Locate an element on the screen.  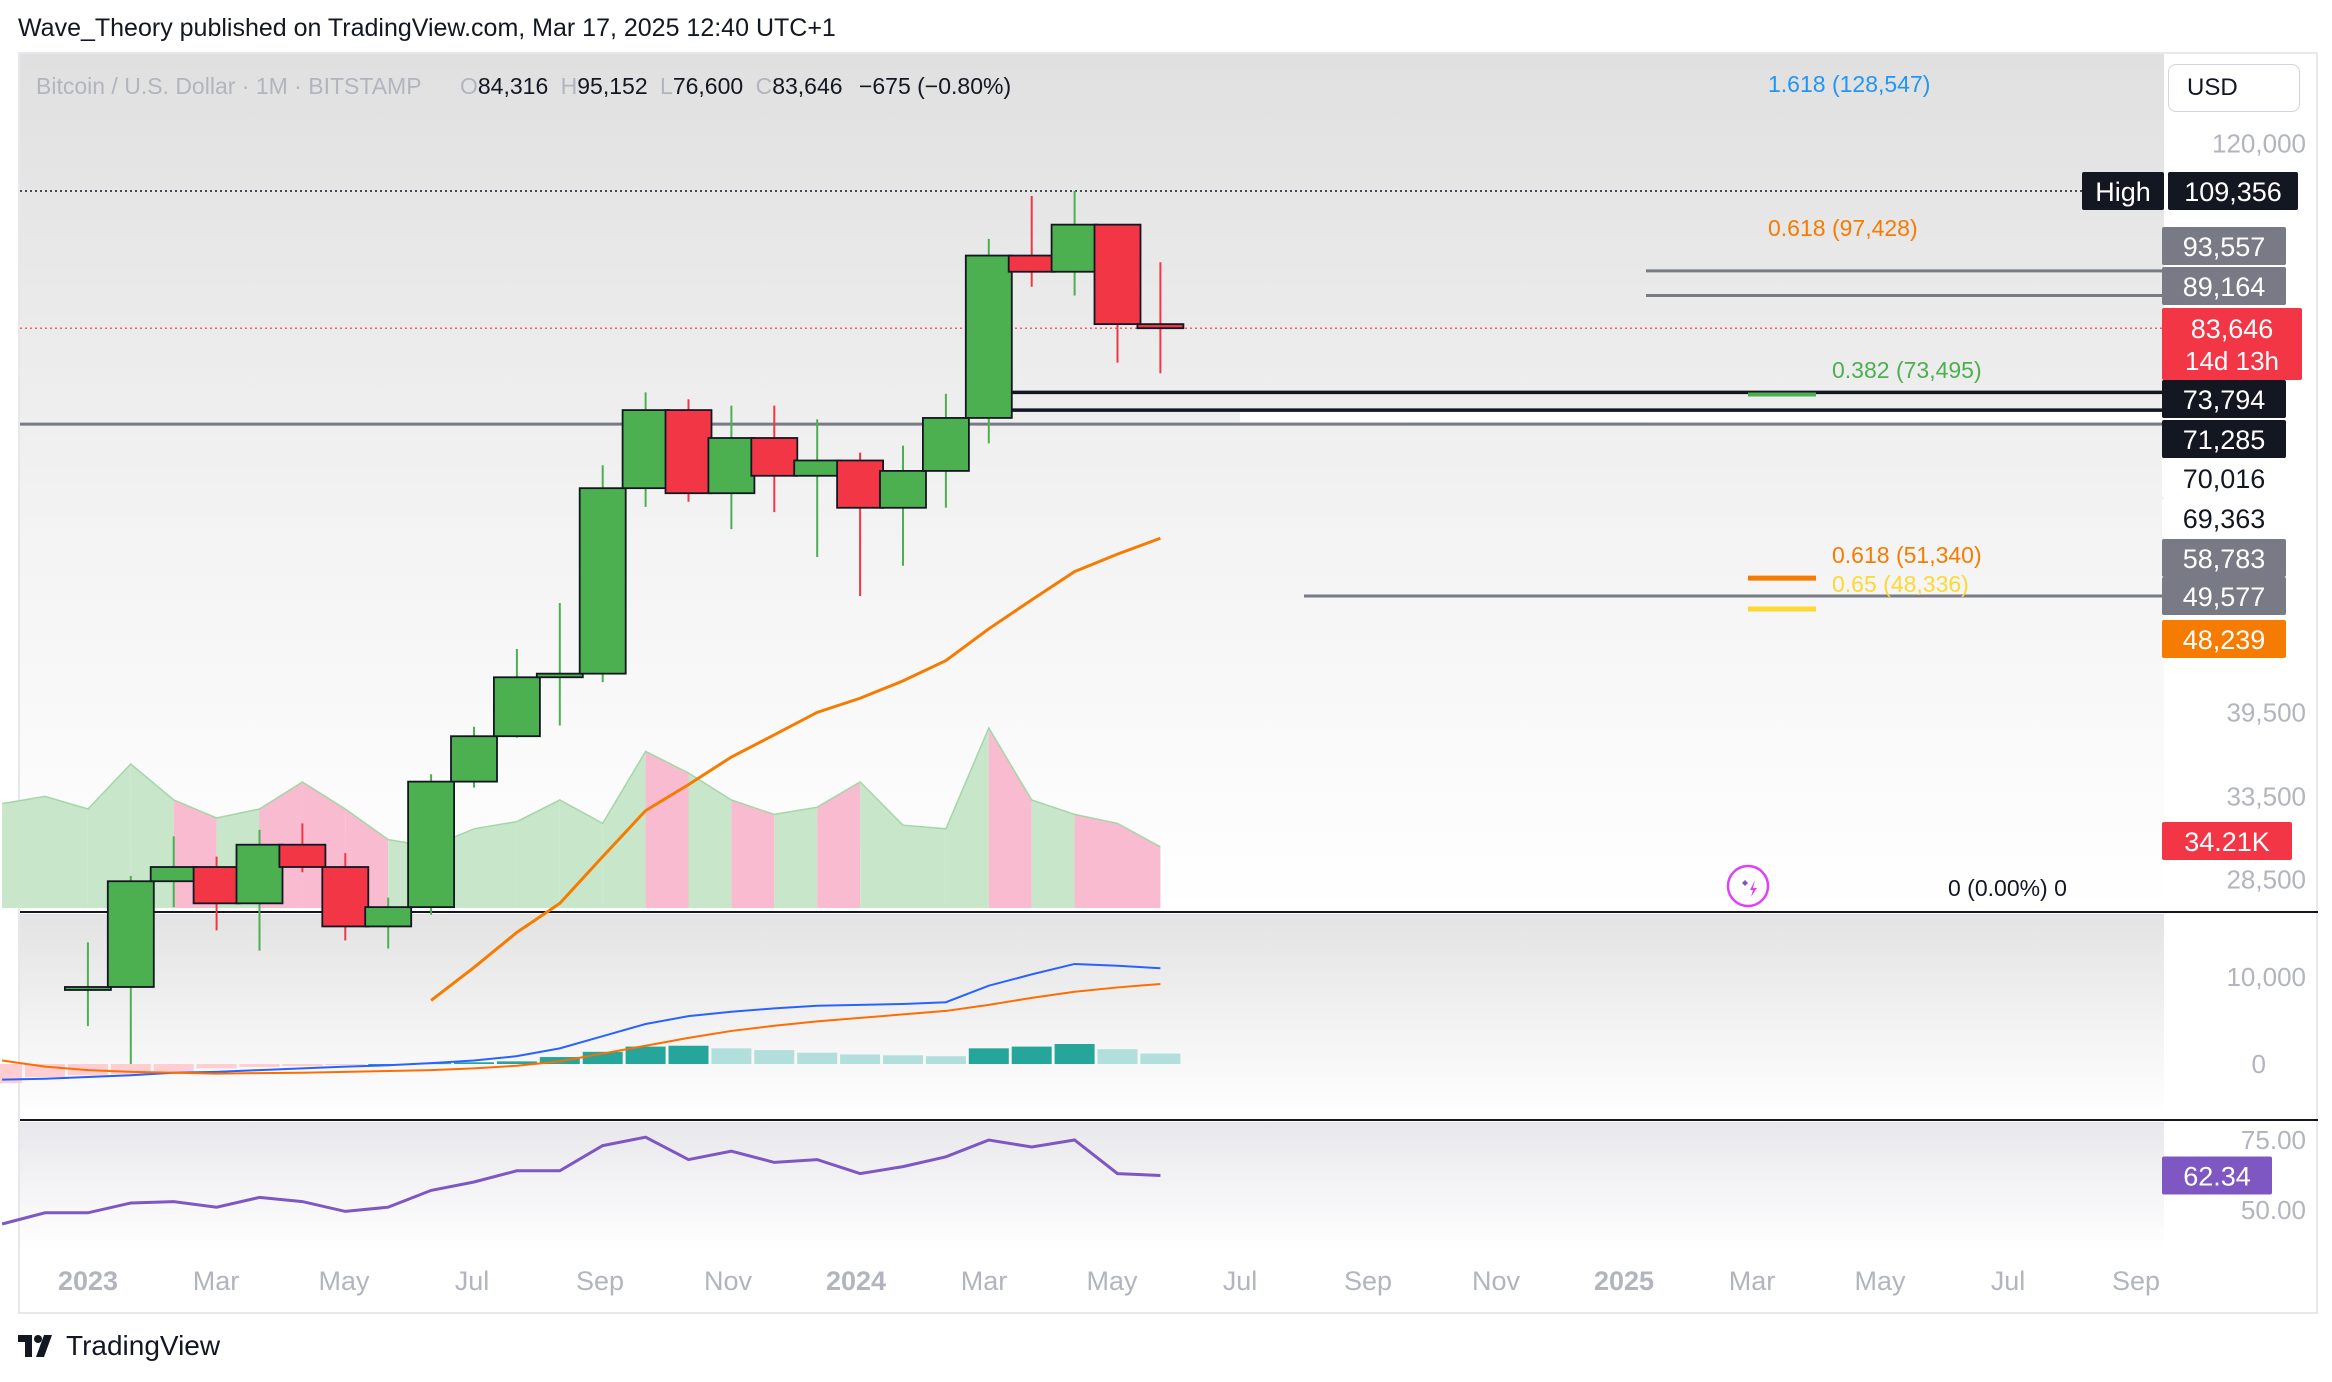
last-price-badge is located at coordinates (2232, 344).